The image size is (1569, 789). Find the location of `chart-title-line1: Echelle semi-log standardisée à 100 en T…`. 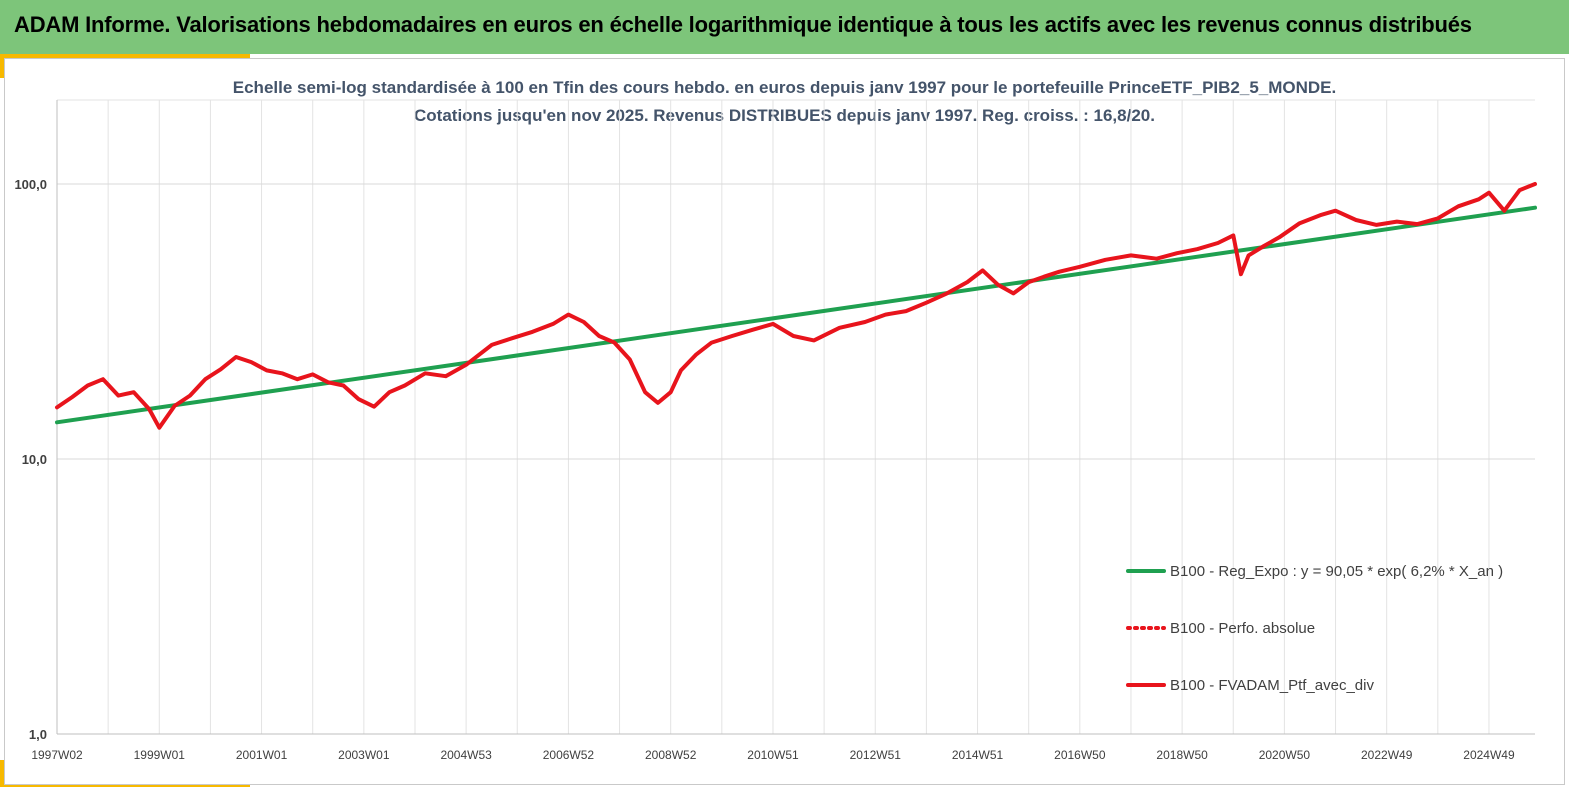

chart-title-line1: Echelle semi-log standardisée à 100 en T… is located at coordinates (784, 87).